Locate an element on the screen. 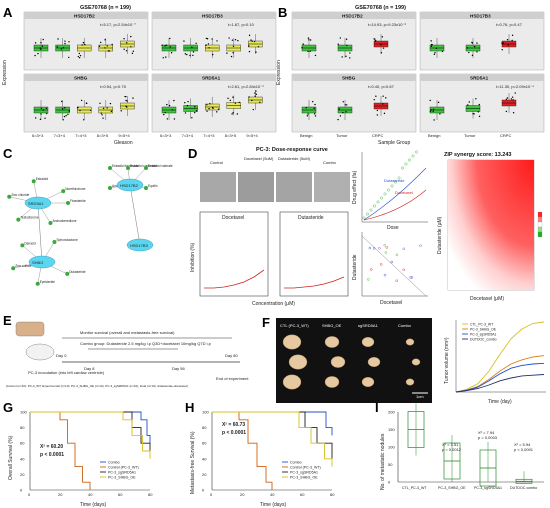 This screenshot has width=550, height=508. subplot-title: HSD17B3 is located at coordinates (480, 16).